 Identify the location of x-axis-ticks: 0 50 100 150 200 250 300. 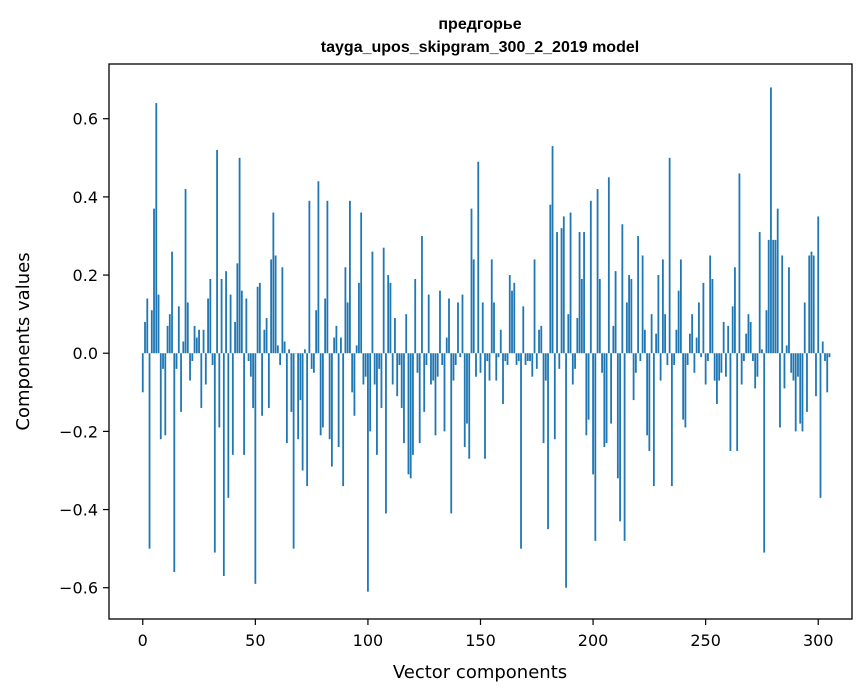
(486, 634).